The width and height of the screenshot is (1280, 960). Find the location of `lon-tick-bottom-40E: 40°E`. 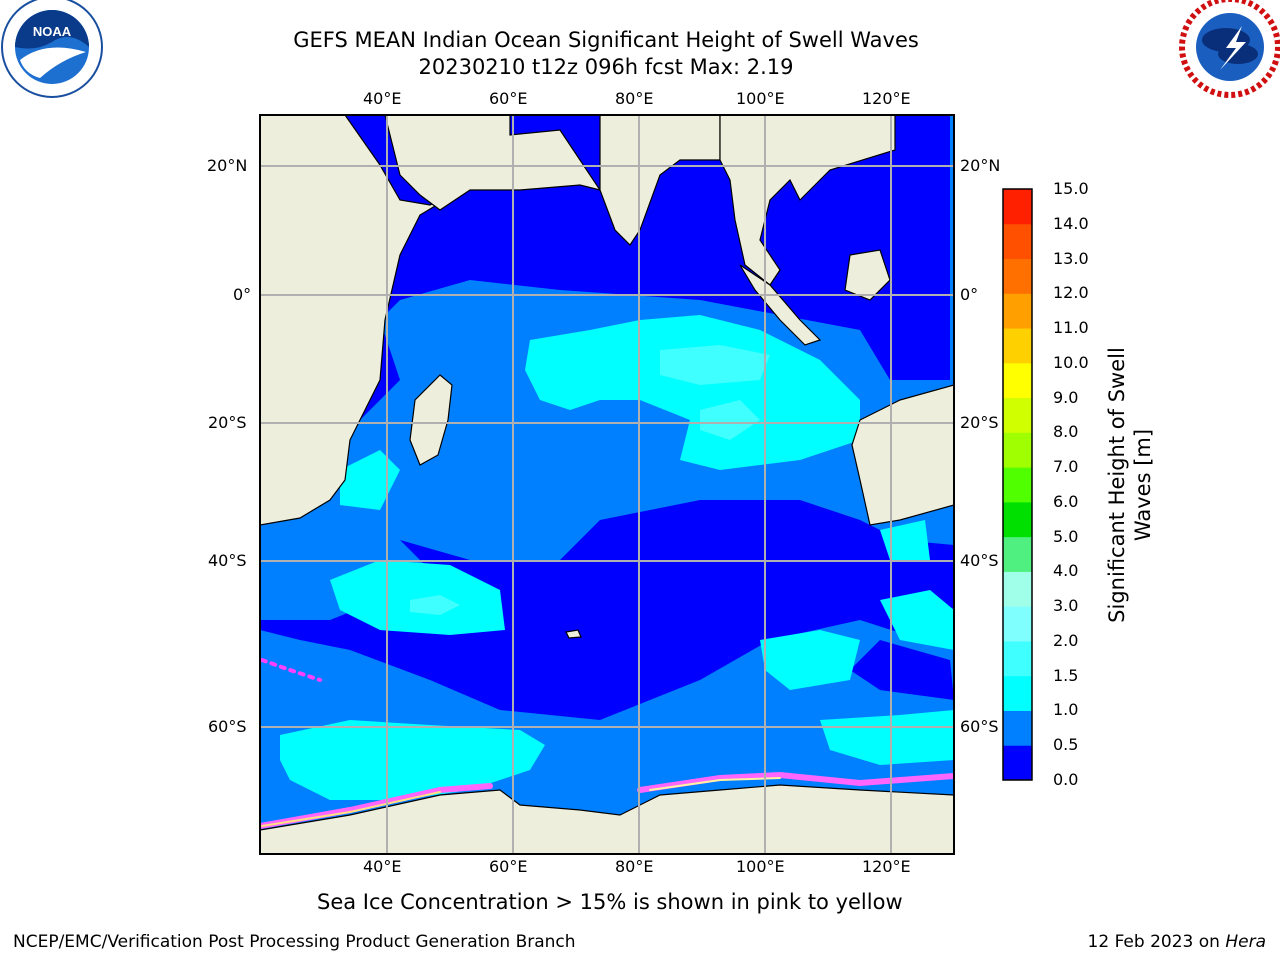

lon-tick-bottom-40E: 40°E is located at coordinates (382, 866).